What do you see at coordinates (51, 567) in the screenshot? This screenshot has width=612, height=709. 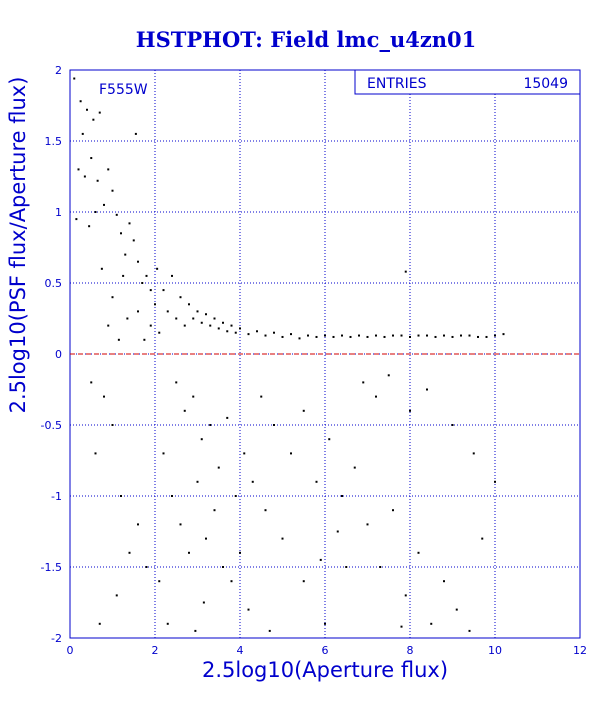 I see `y-tick-label: -1.5` at bounding box center [51, 567].